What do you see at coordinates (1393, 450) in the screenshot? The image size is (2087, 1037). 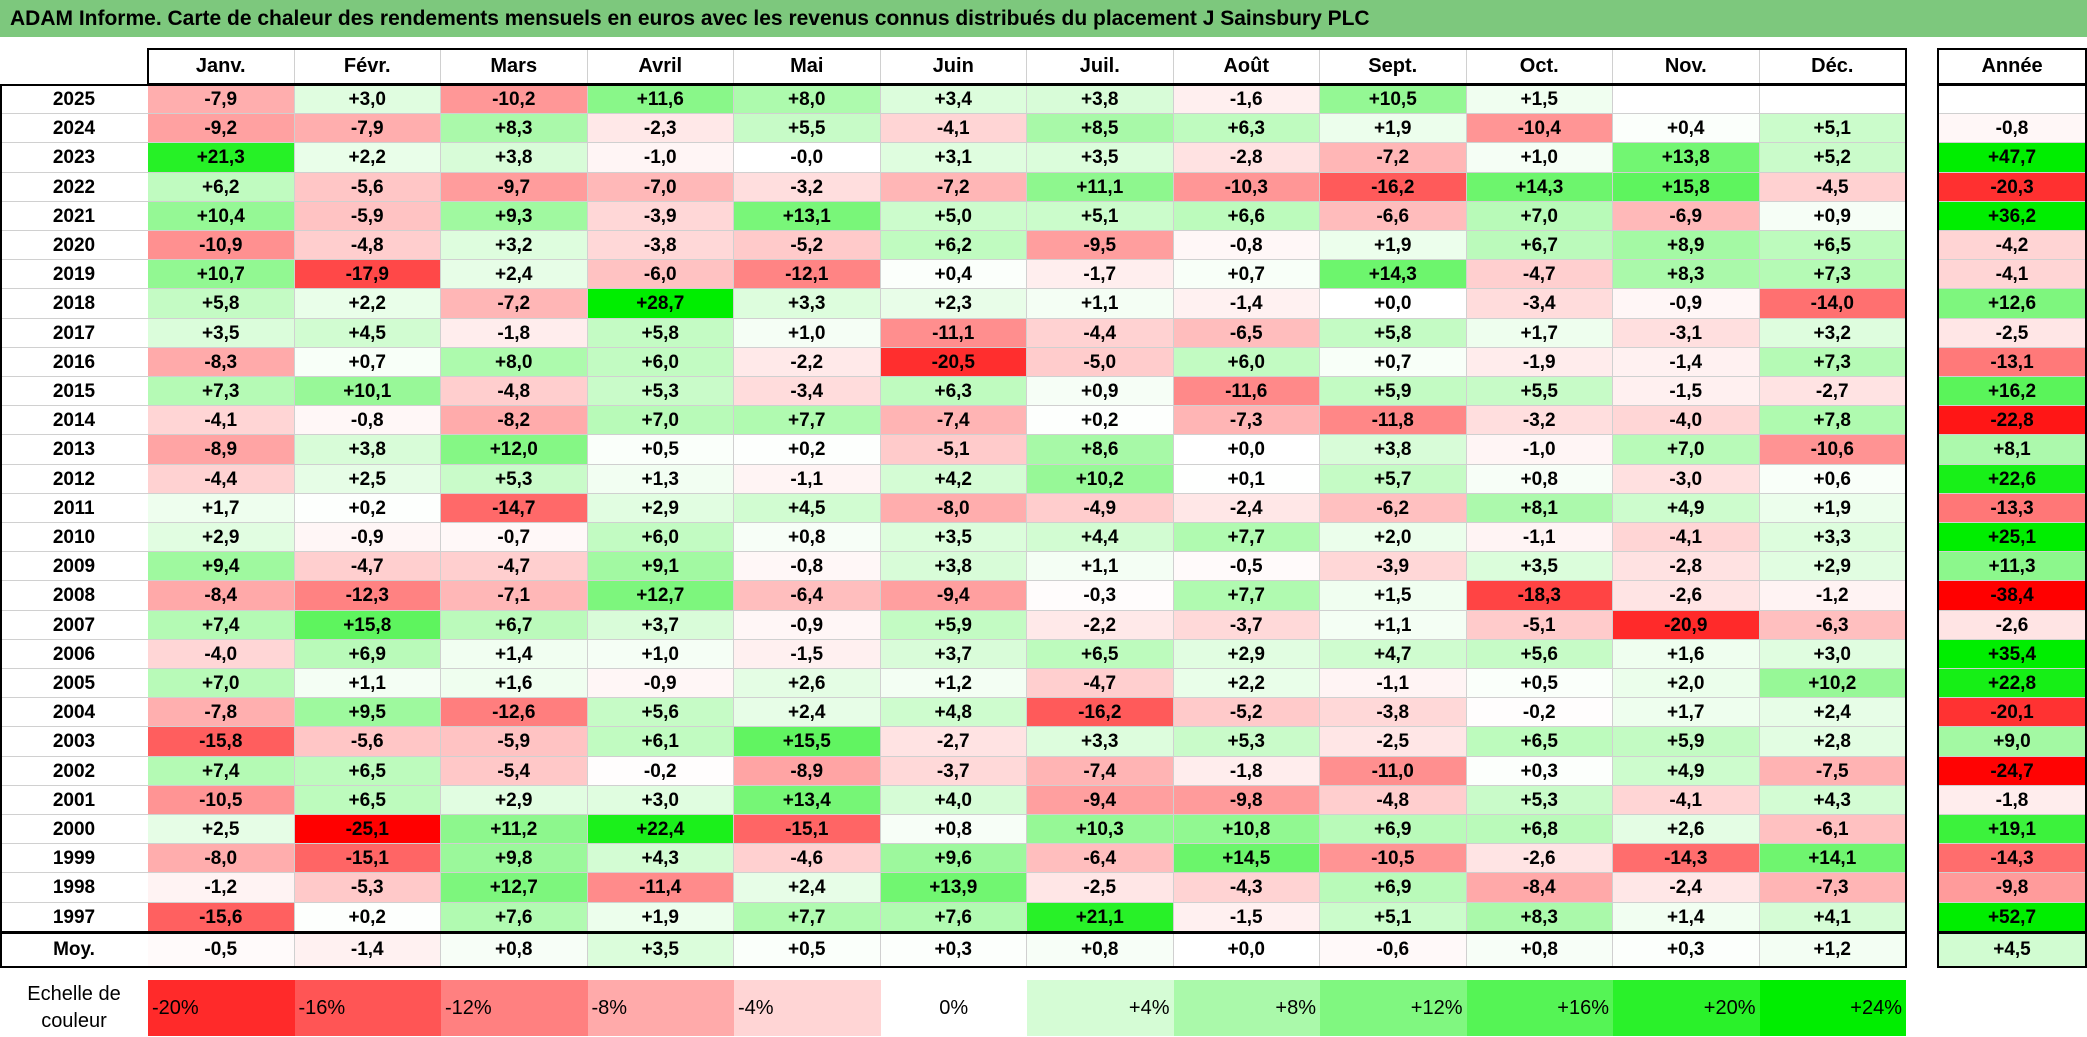 I see `heatmap-cell: +3,8` at bounding box center [1393, 450].